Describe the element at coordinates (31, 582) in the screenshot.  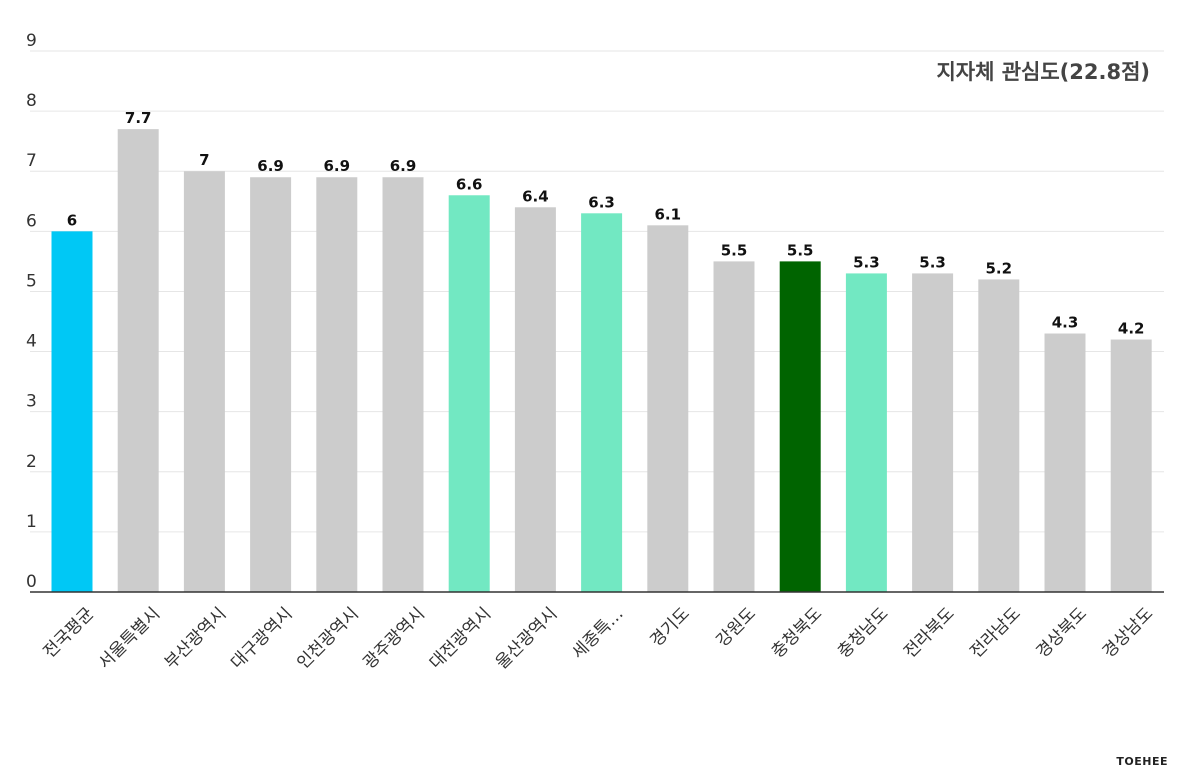
I see `y-tick-label: 0` at that location.